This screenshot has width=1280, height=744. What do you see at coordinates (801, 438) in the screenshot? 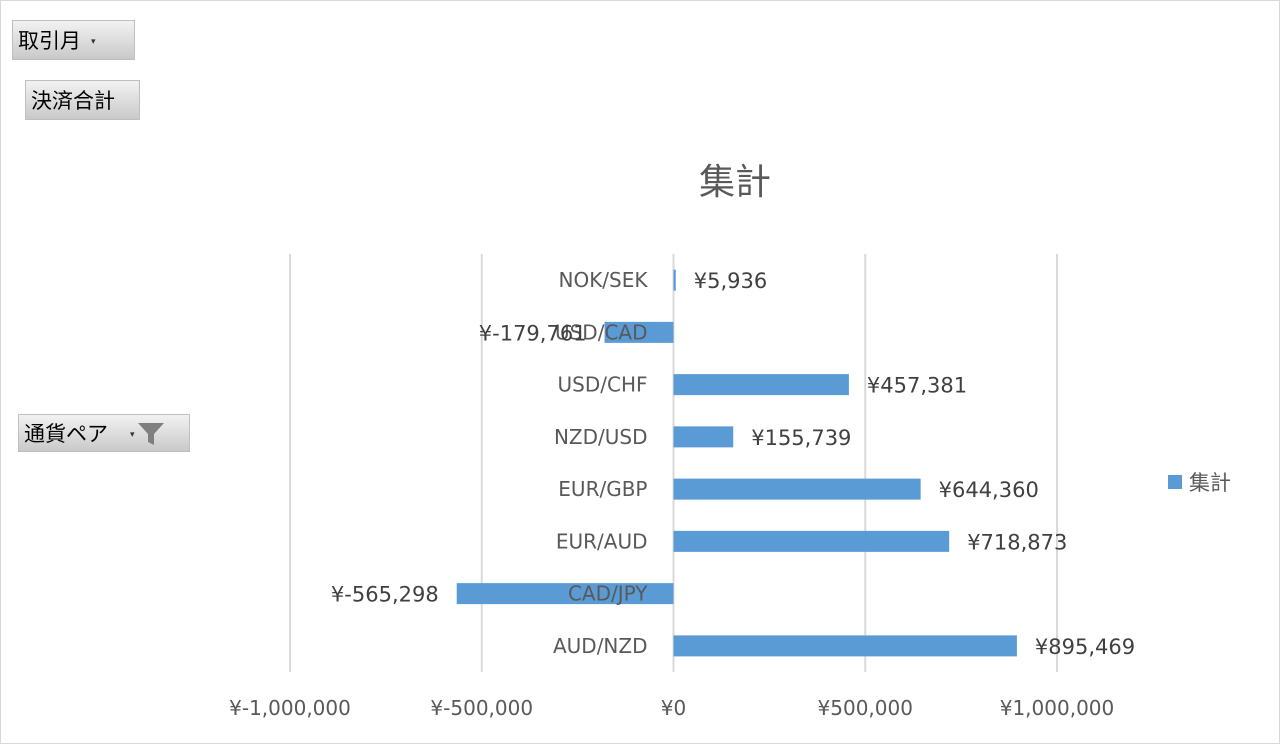
I see `data-label: ¥155,739` at bounding box center [801, 438].